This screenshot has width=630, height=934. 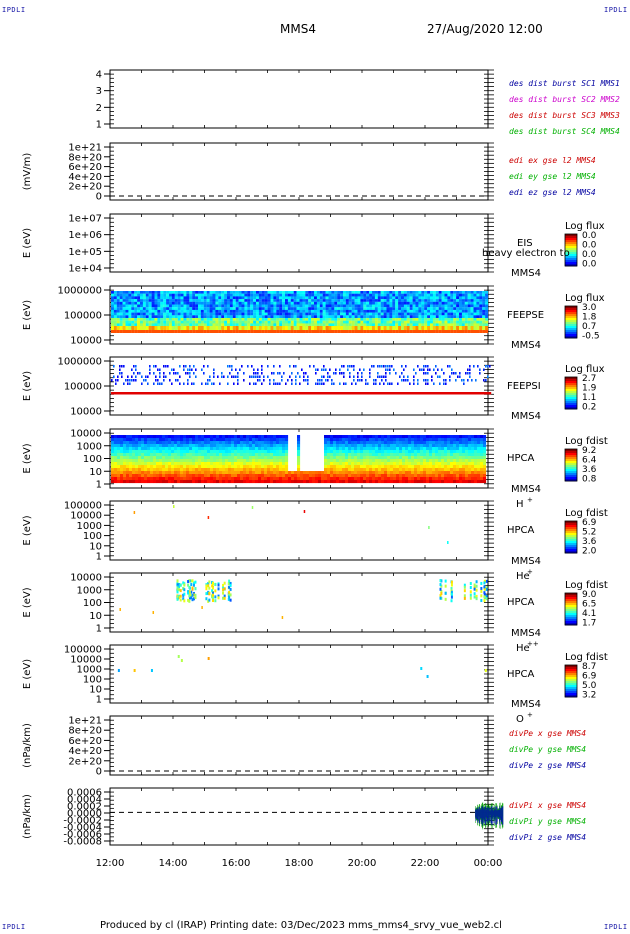 I want to click on panel-p4-colorbar-cell, so click(x=571, y=319).